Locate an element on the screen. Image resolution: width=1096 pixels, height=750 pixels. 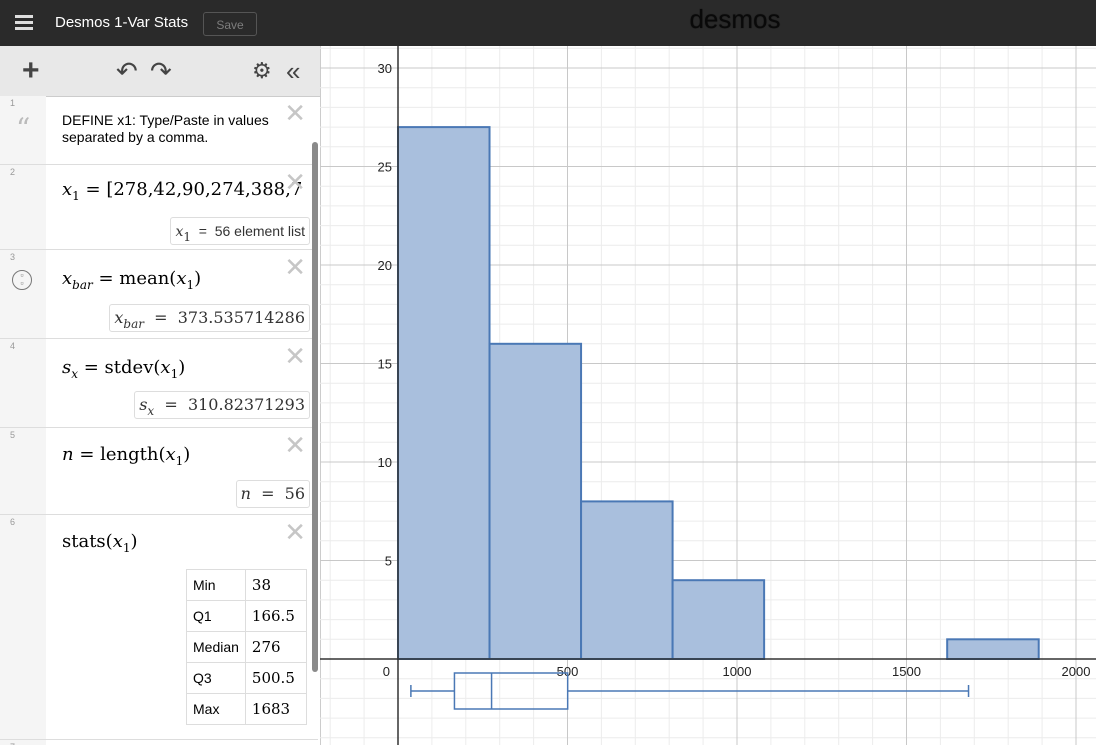
expression-item: 7 is located at coordinates (159, 742).